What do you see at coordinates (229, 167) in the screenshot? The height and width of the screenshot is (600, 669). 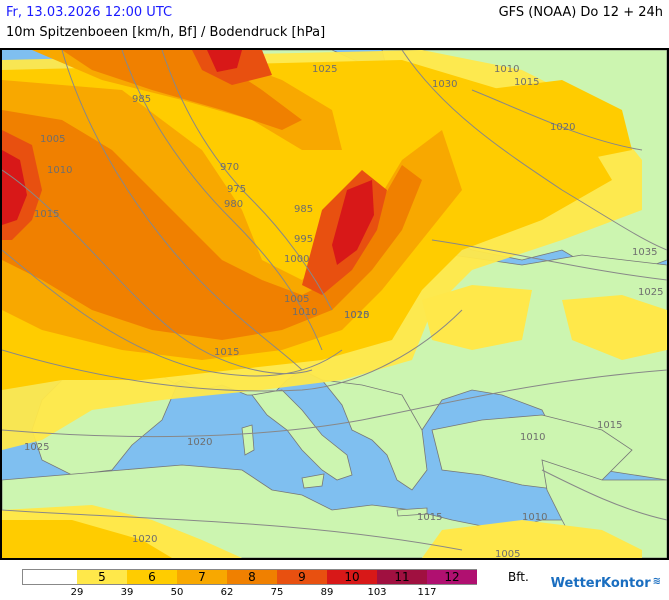 I see `isobar-label: 970` at bounding box center [229, 167].